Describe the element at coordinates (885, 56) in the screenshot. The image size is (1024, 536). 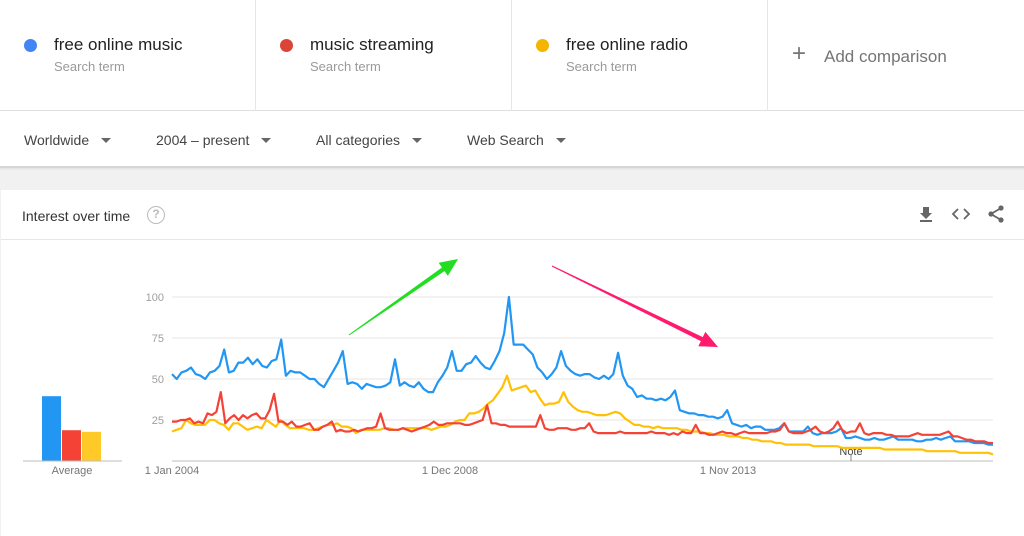
I see `add-comparison-label: Add comparison` at that location.